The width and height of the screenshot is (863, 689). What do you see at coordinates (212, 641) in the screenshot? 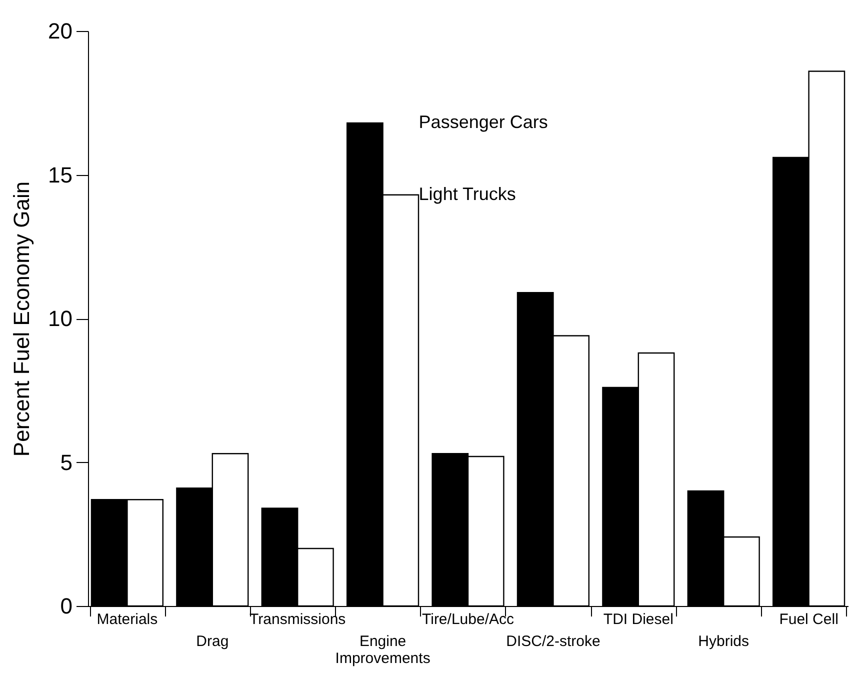
I see `x-tick-label: Drag` at bounding box center [212, 641].